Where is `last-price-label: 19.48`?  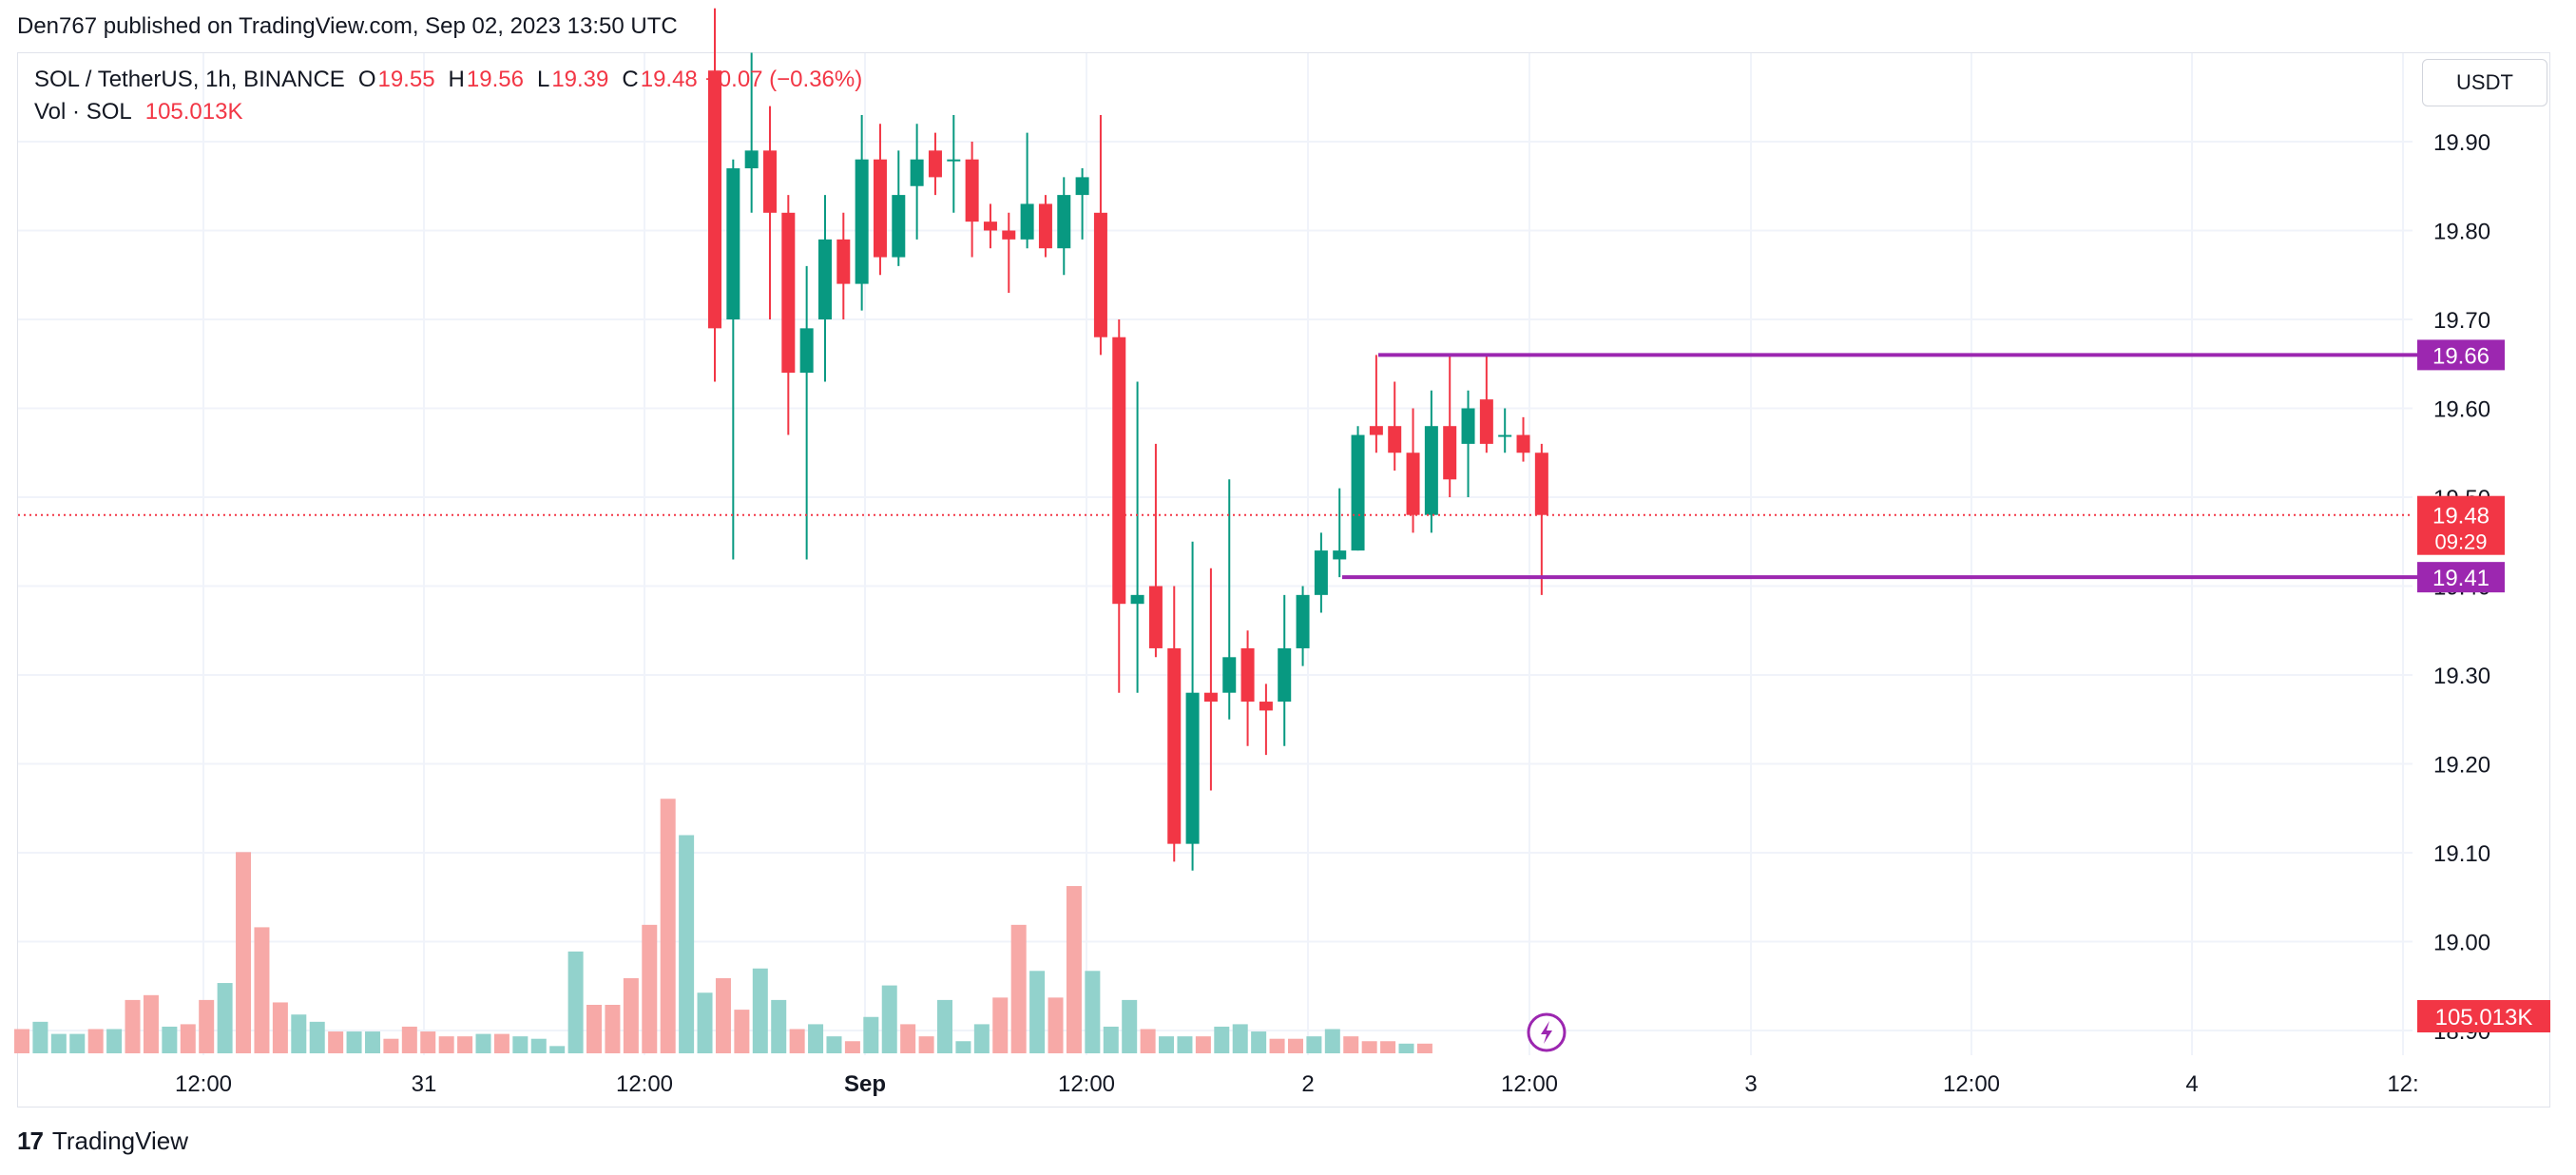 last-price-label: 19.48 is located at coordinates (2460, 517).